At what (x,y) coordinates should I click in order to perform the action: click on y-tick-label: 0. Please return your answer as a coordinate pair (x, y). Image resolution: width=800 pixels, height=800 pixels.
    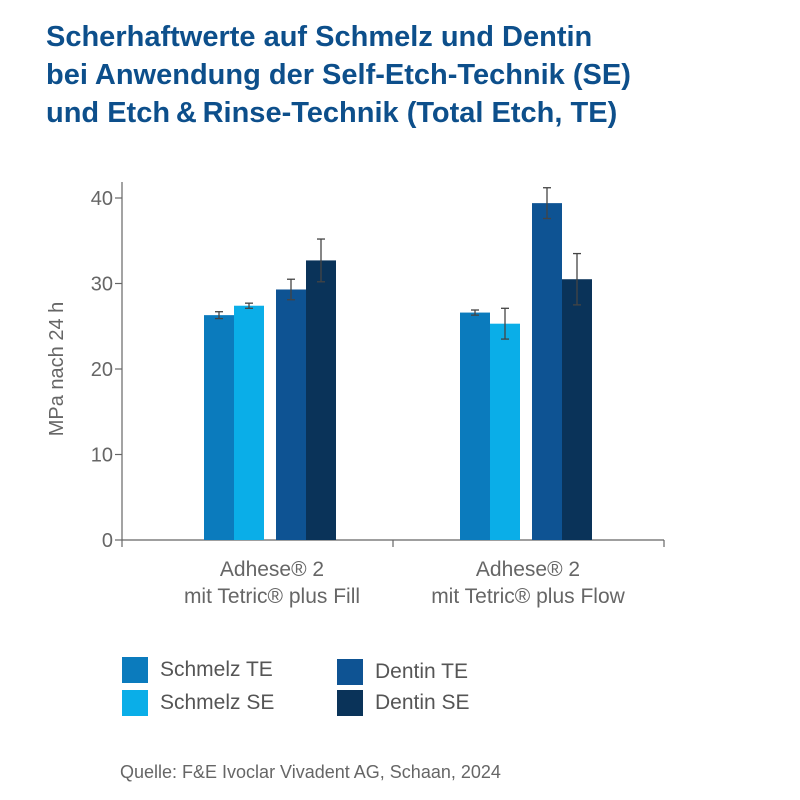
    Looking at the image, I should click on (107, 541).